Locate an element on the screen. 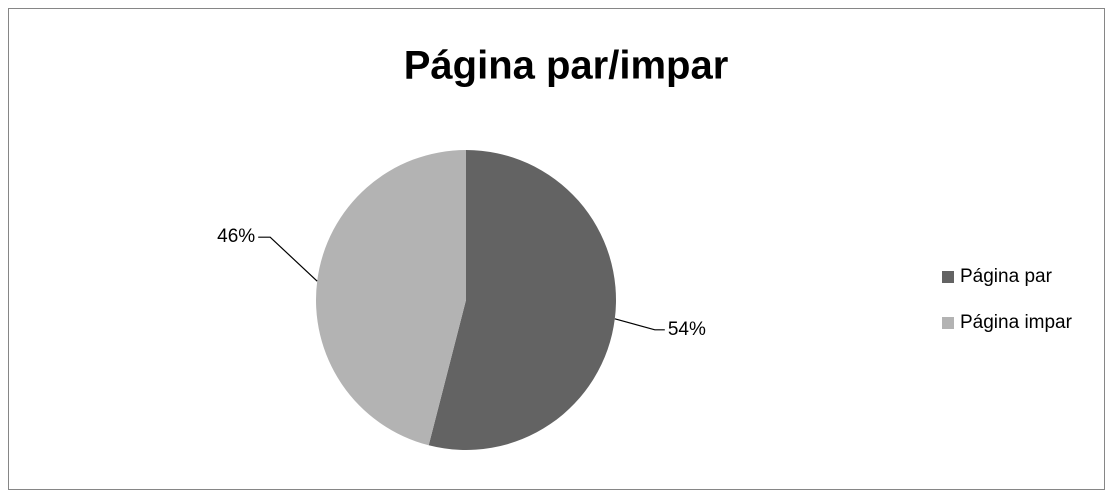 The image size is (1113, 498). legend-label: Página impar is located at coordinates (1016, 322).